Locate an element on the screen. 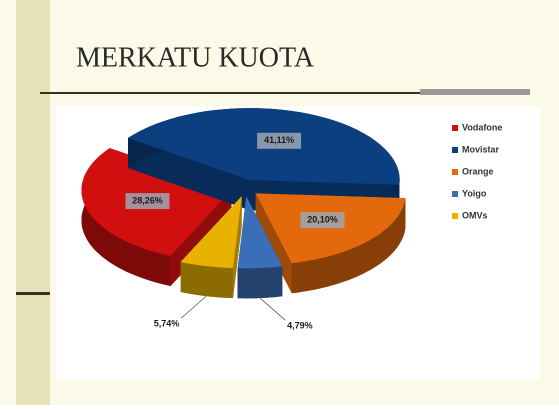 The height and width of the screenshot is (410, 559). data-label: 28,26% is located at coordinates (147, 200).